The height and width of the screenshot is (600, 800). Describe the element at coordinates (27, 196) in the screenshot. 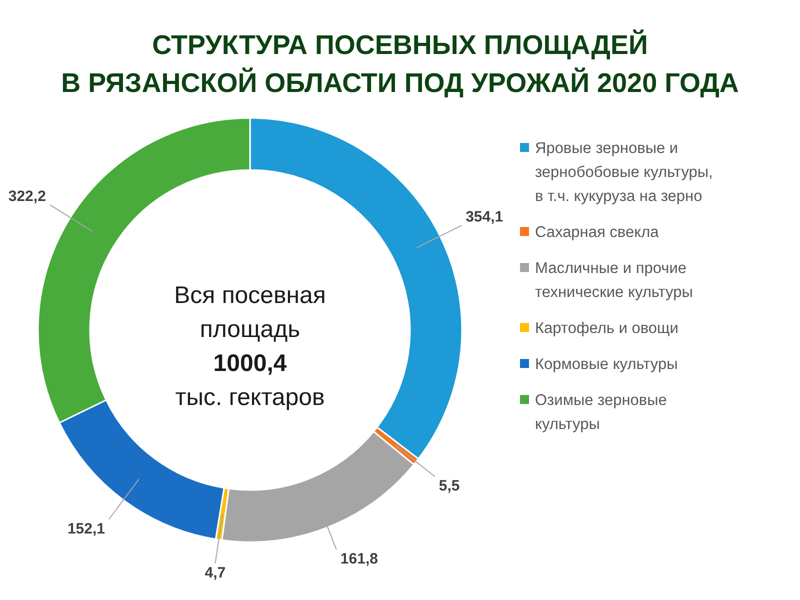

I see `data-label: 322,2` at that location.